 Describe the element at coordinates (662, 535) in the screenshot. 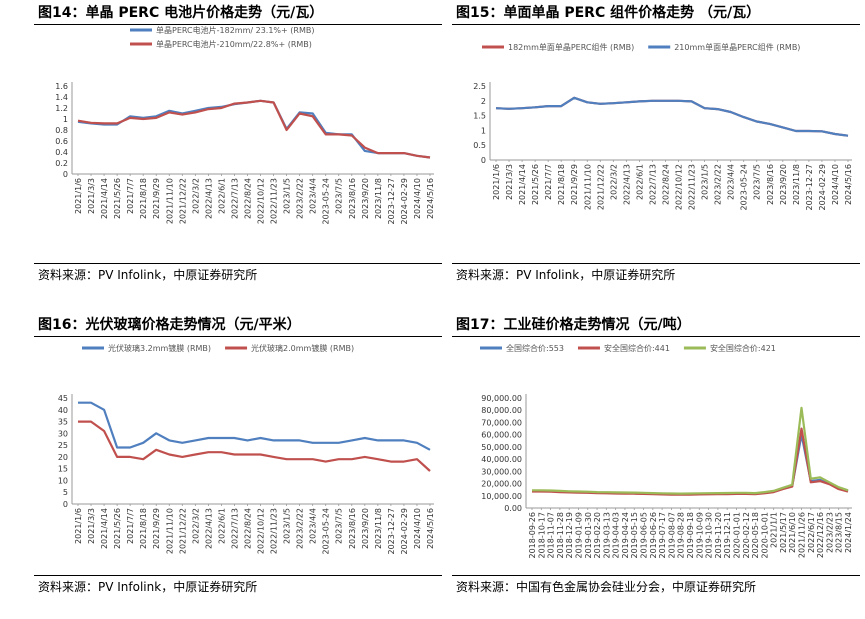

I see `x-tick-label: 2019-07-17` at that location.